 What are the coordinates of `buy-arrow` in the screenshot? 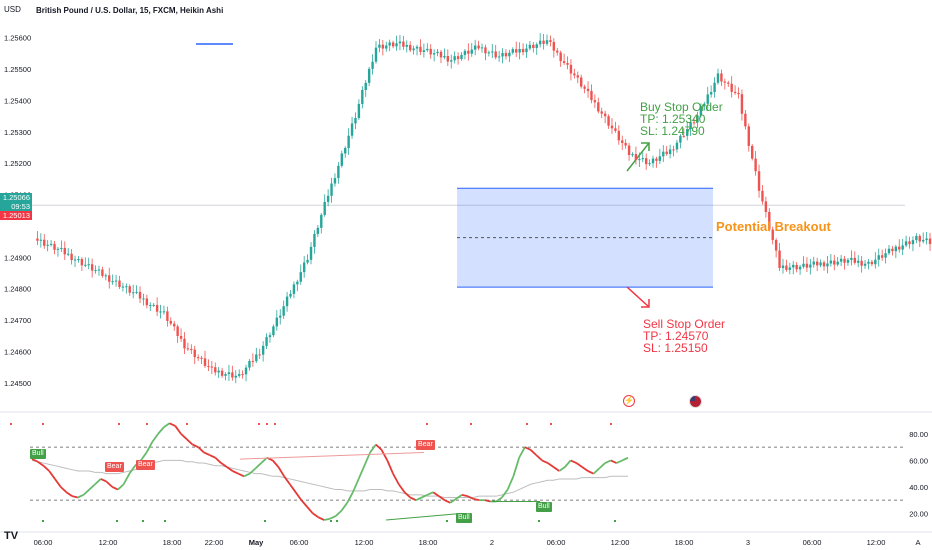 It's located at (638, 157).